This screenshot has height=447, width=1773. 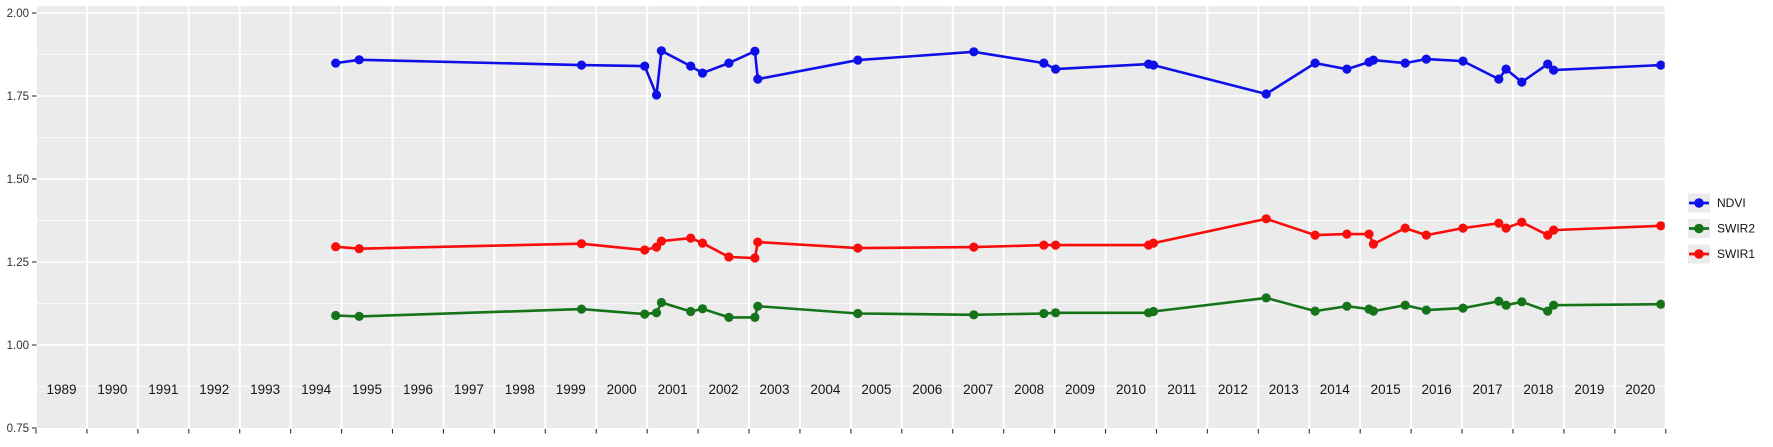 What do you see at coordinates (1284, 389) in the screenshot?
I see `year-label: 2013` at bounding box center [1284, 389].